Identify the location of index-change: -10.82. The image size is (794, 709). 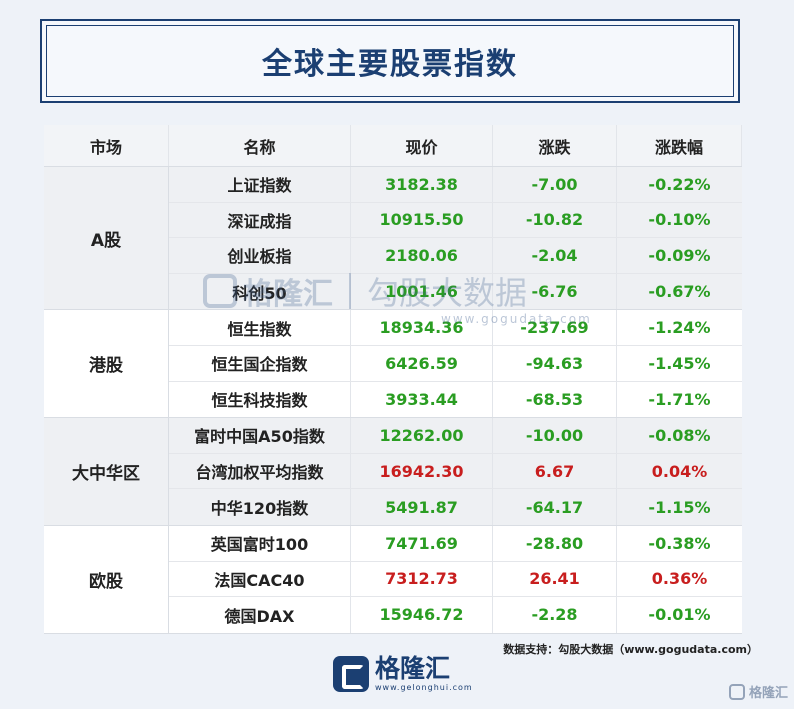
(555, 220).